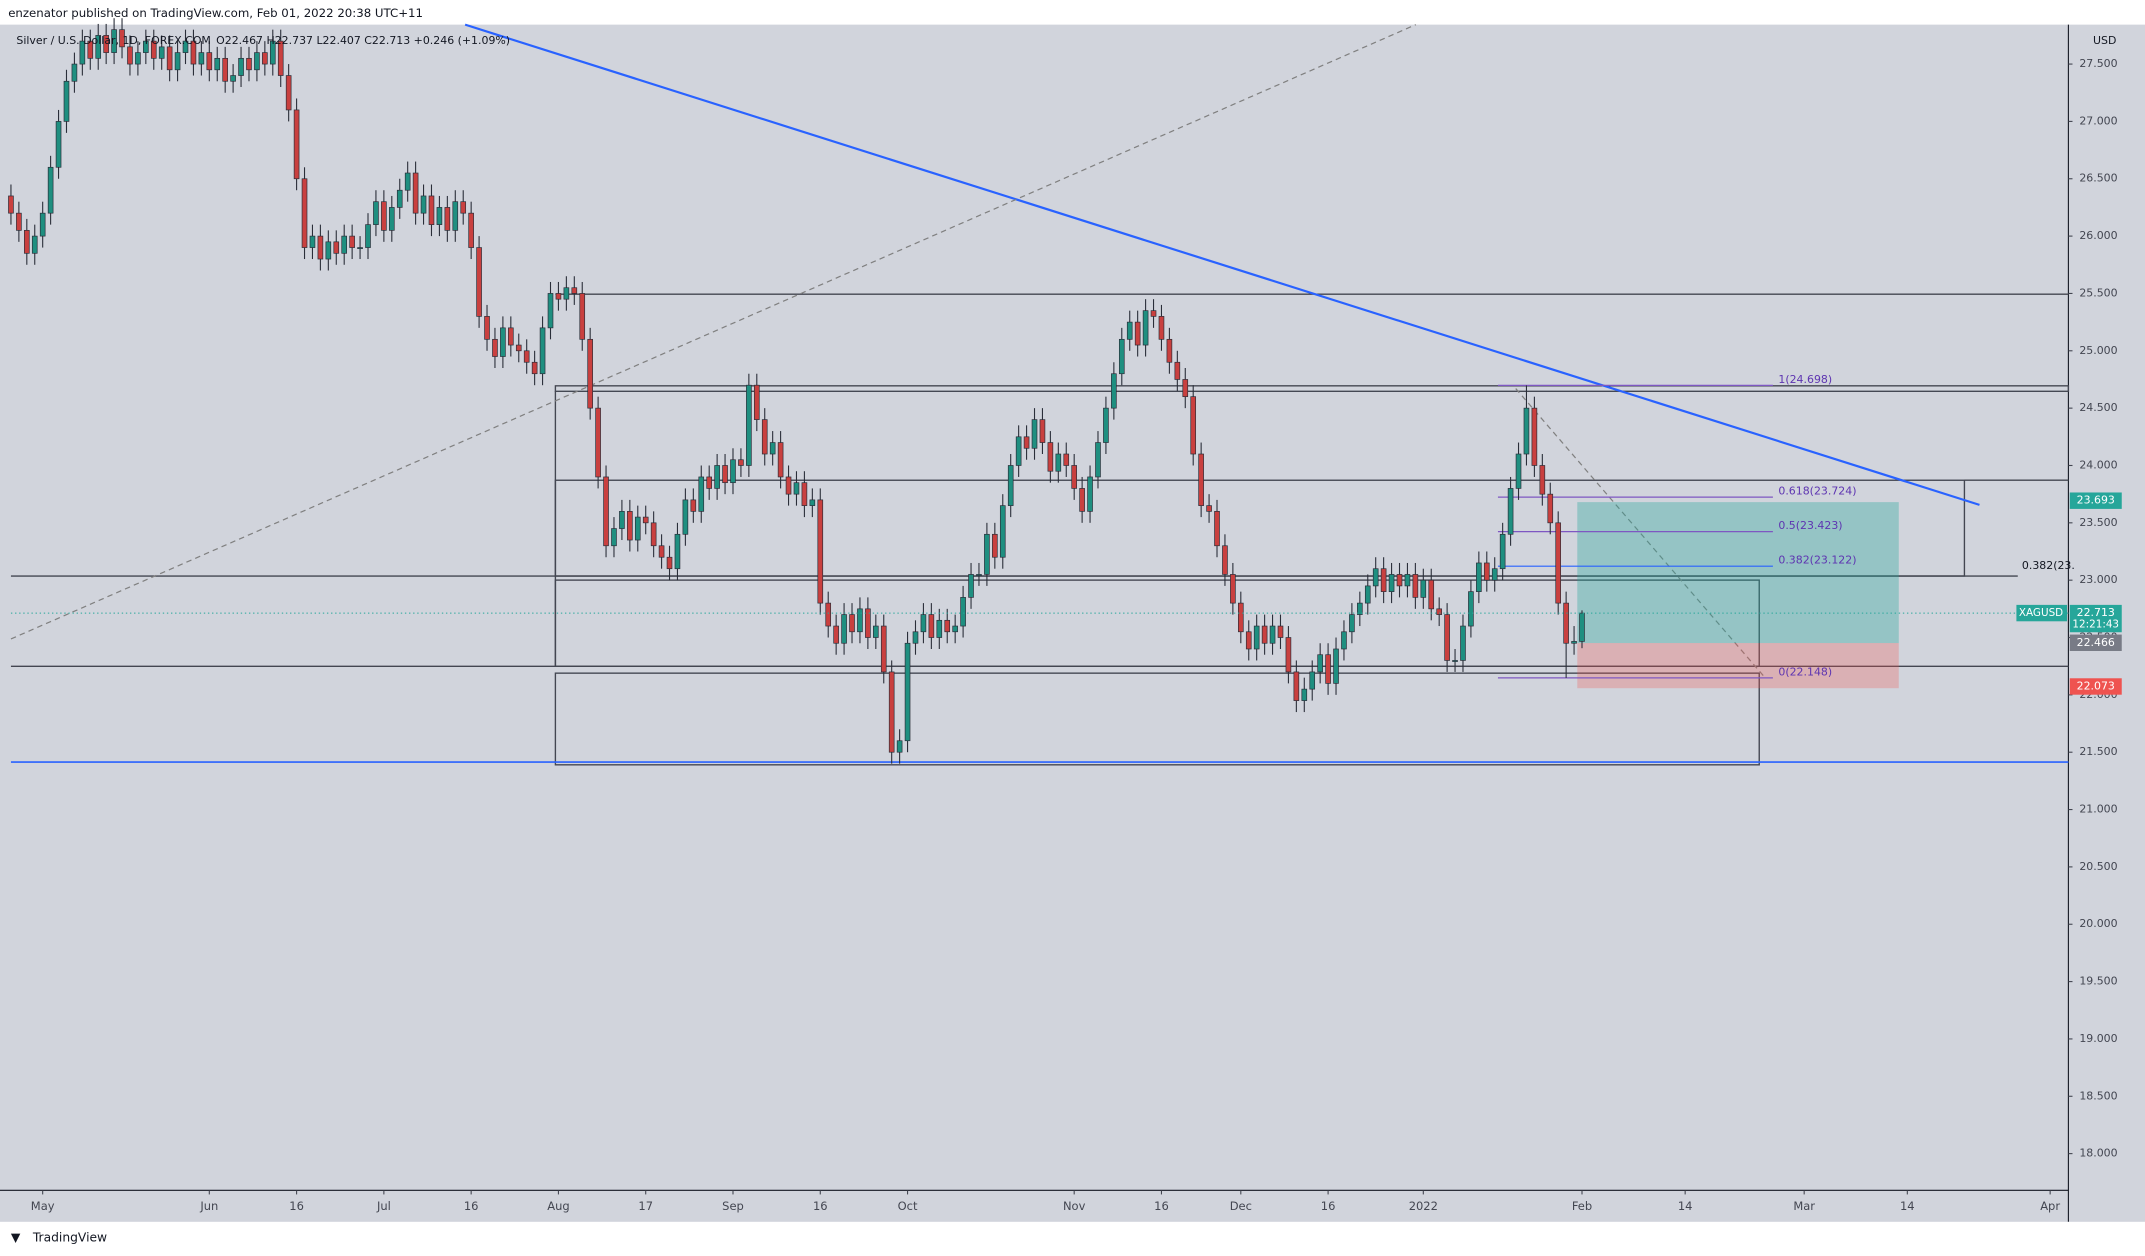 The image size is (2145, 1256). What do you see at coordinates (2098, 407) in the screenshot?
I see `y-tick-label: 24.500` at bounding box center [2098, 407].